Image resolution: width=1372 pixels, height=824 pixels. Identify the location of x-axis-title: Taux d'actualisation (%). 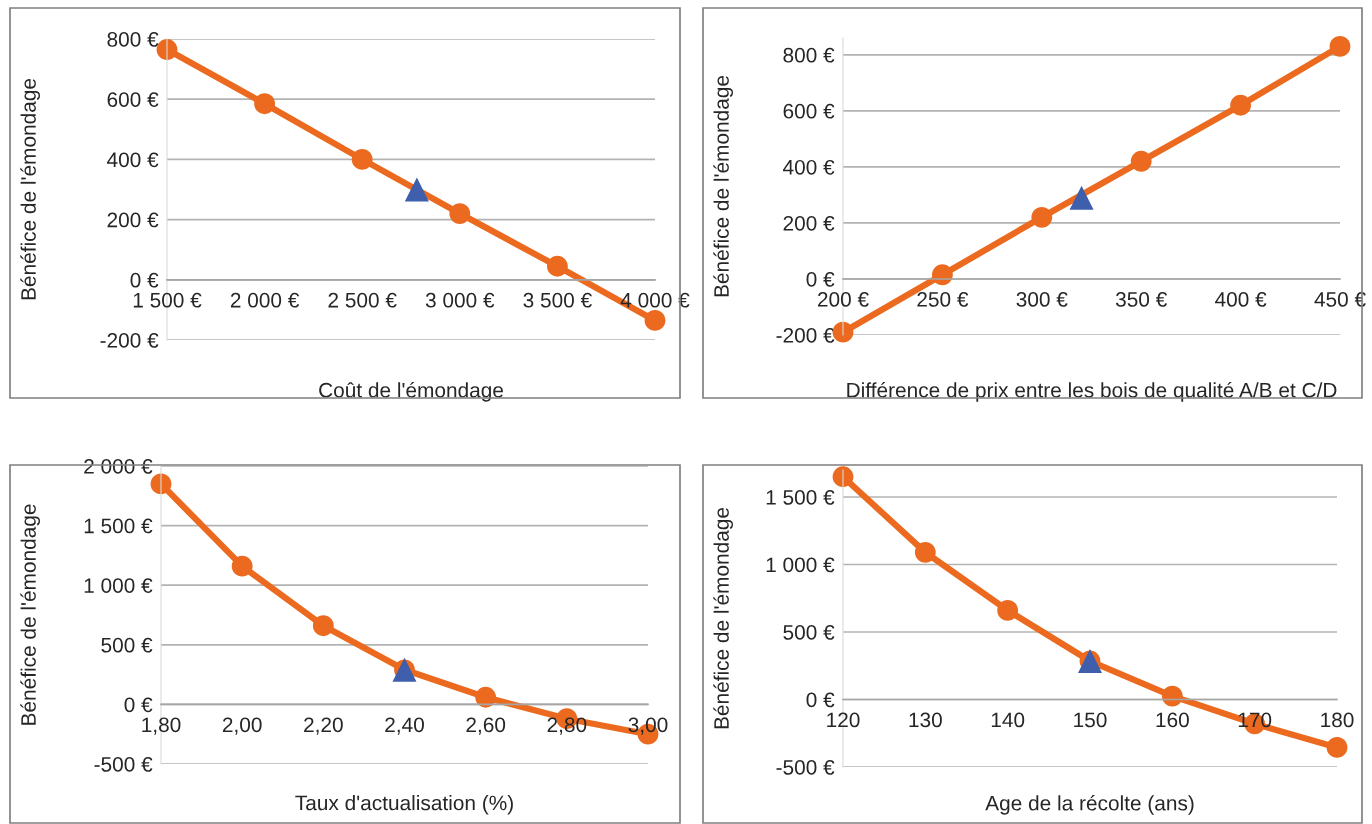
(404, 805).